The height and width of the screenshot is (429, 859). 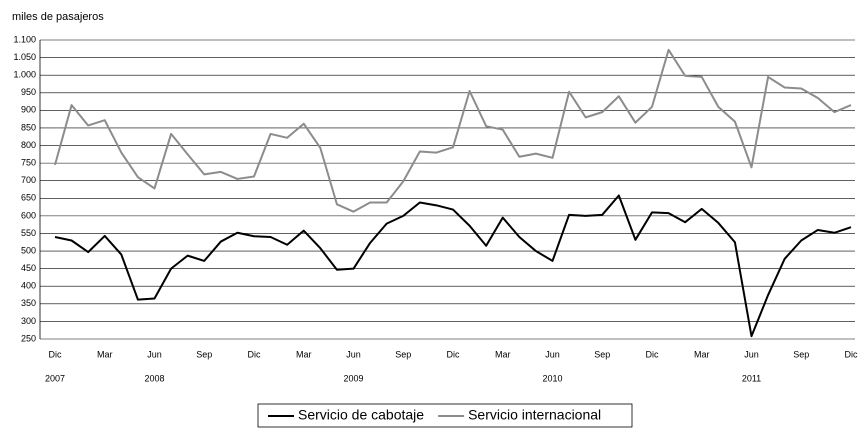 I want to click on y-tick-label: 450, so click(x=28, y=268).